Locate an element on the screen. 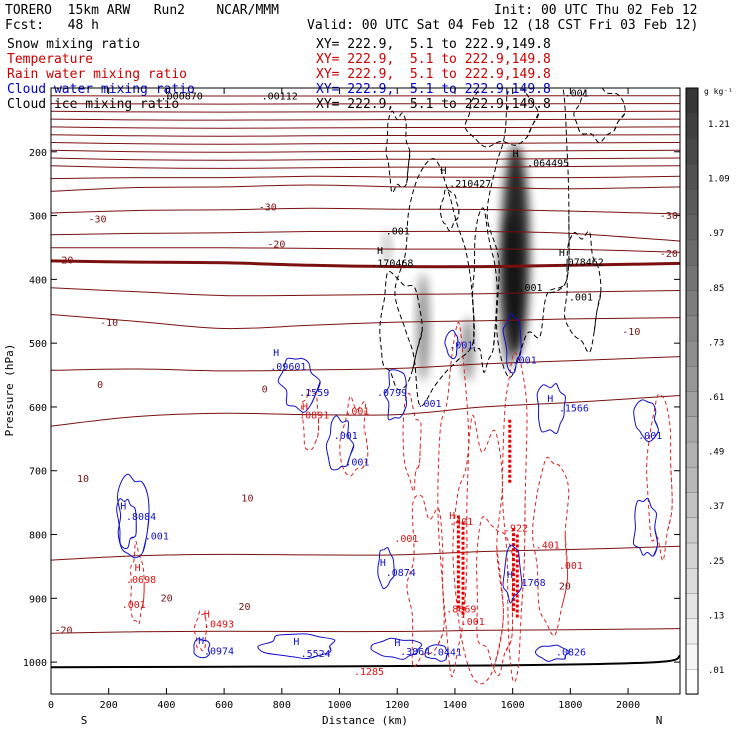  contour-value-label: -10 is located at coordinates (631, 332).